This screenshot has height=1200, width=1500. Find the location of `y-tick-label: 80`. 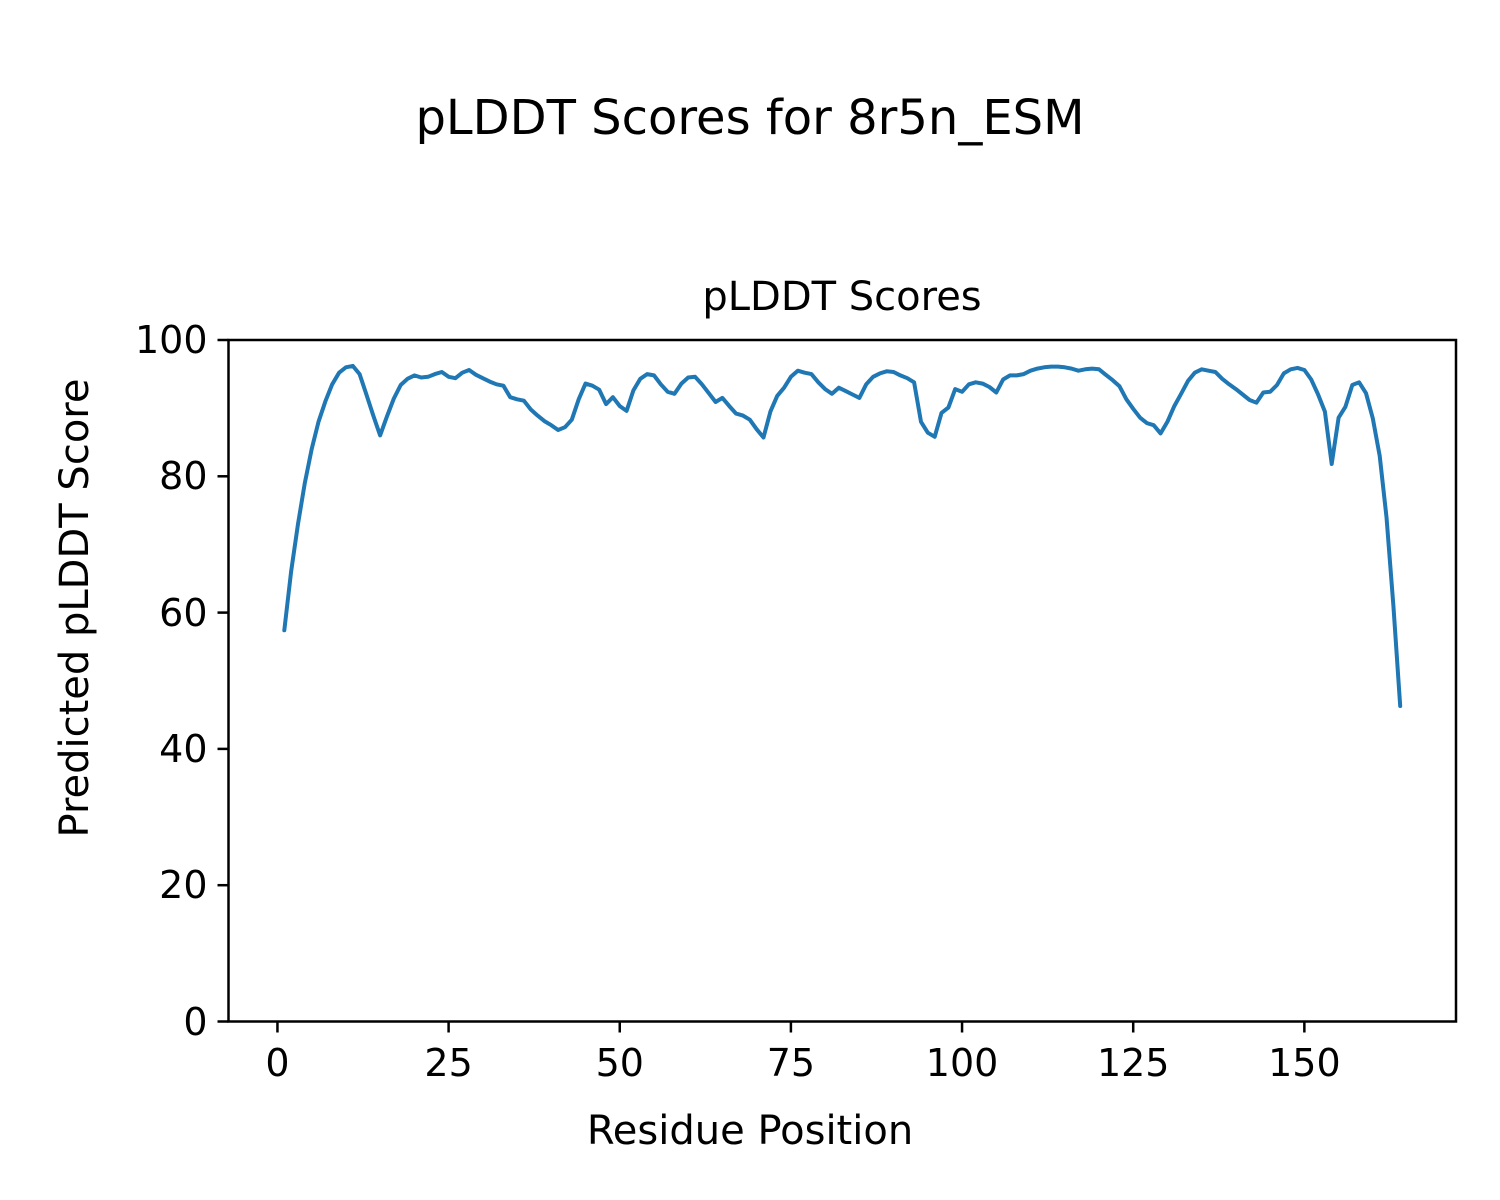

y-tick-label: 80 is located at coordinates (183, 476).